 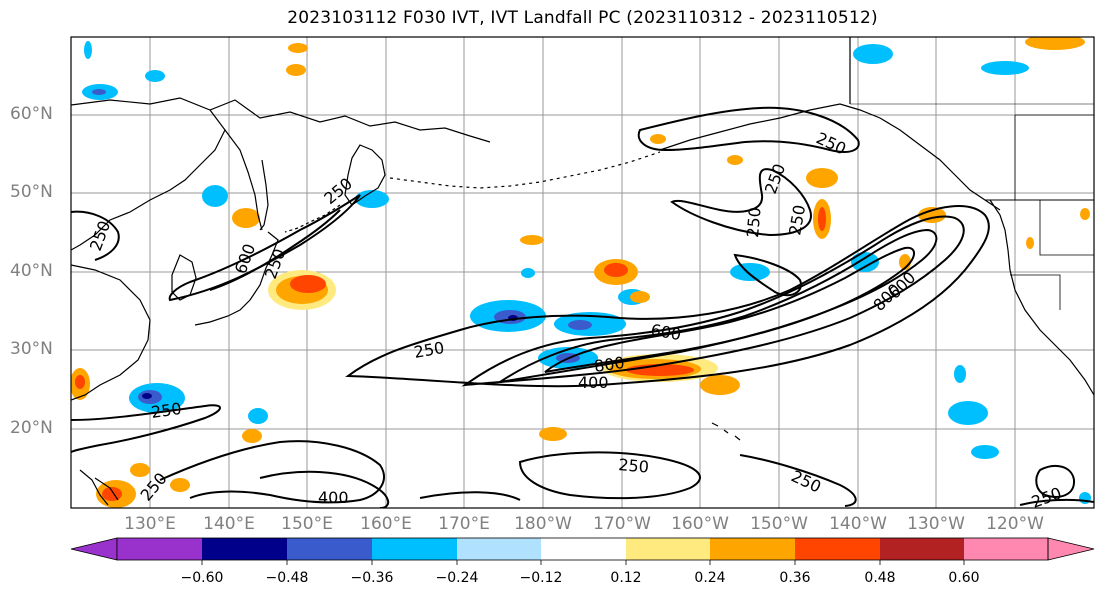 I want to click on colorbar-border, so click(x=582, y=549).